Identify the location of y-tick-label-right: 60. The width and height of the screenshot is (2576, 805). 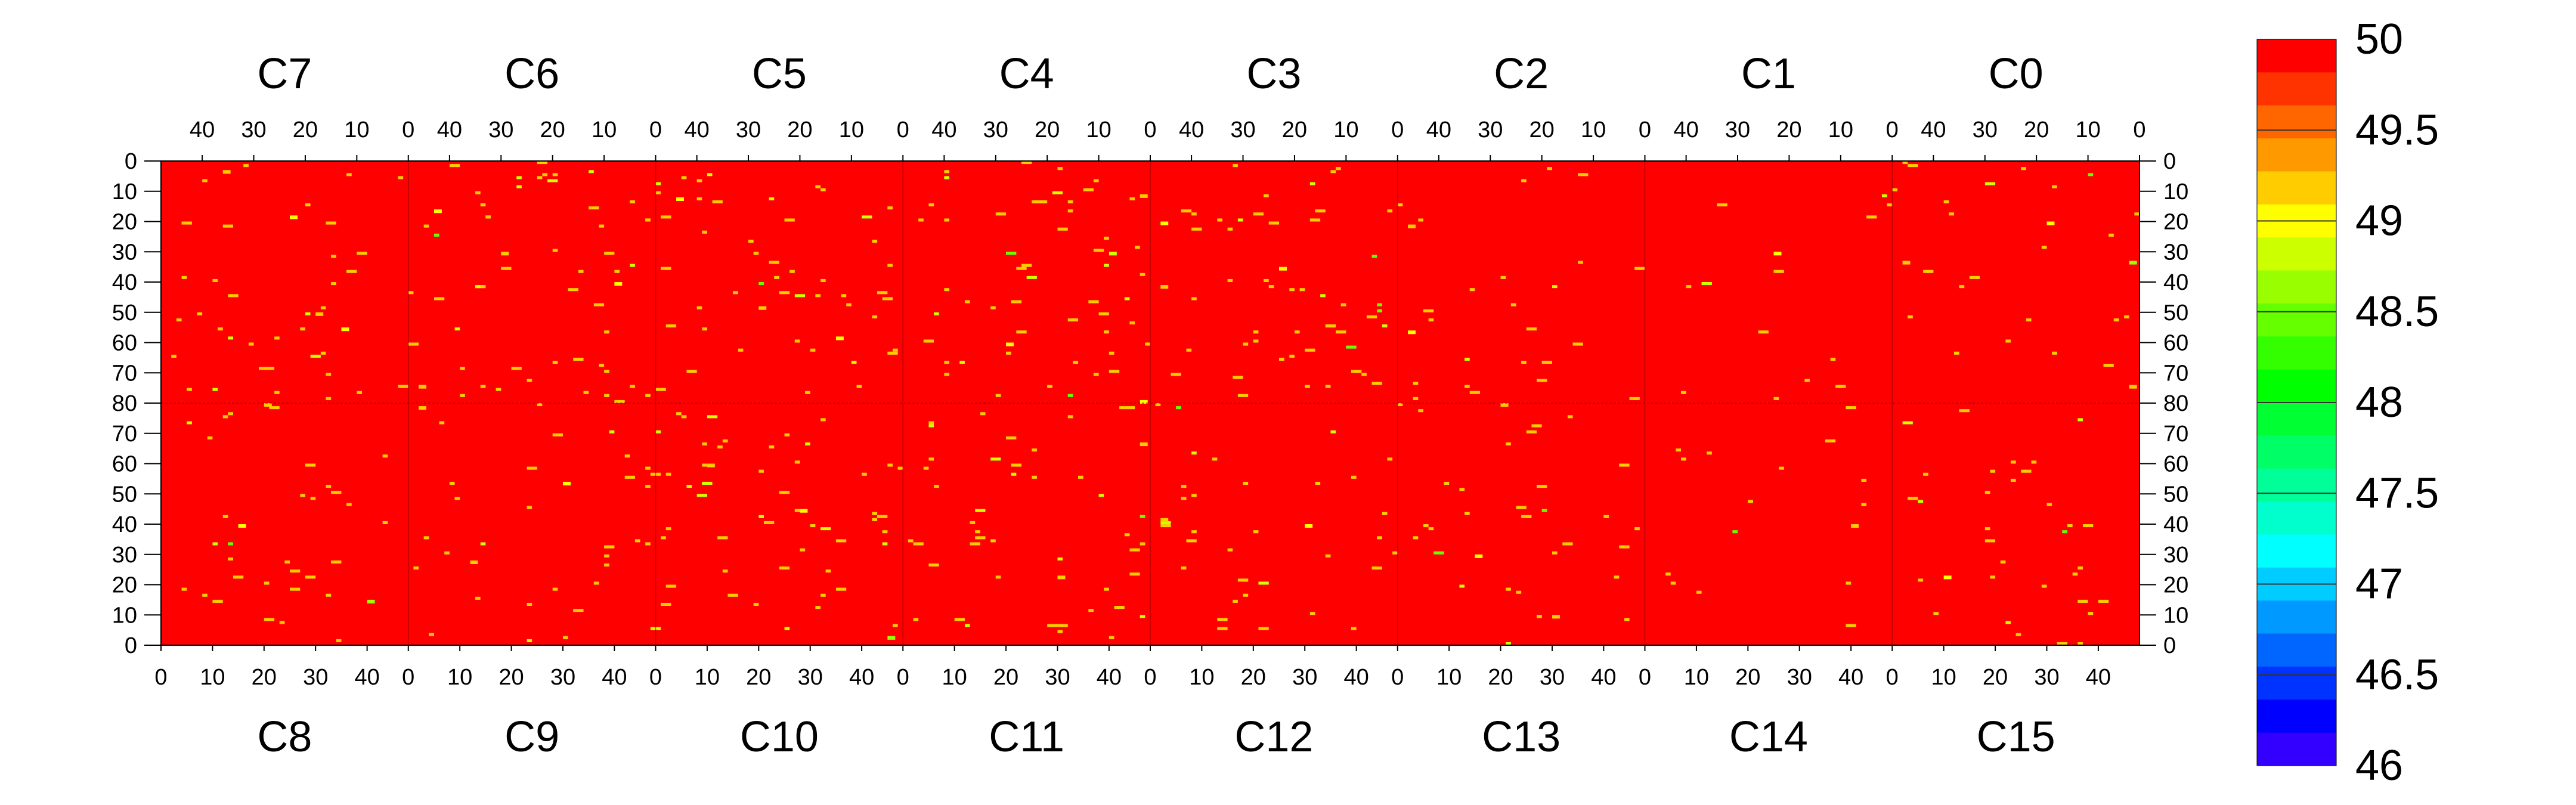
(2175, 343).